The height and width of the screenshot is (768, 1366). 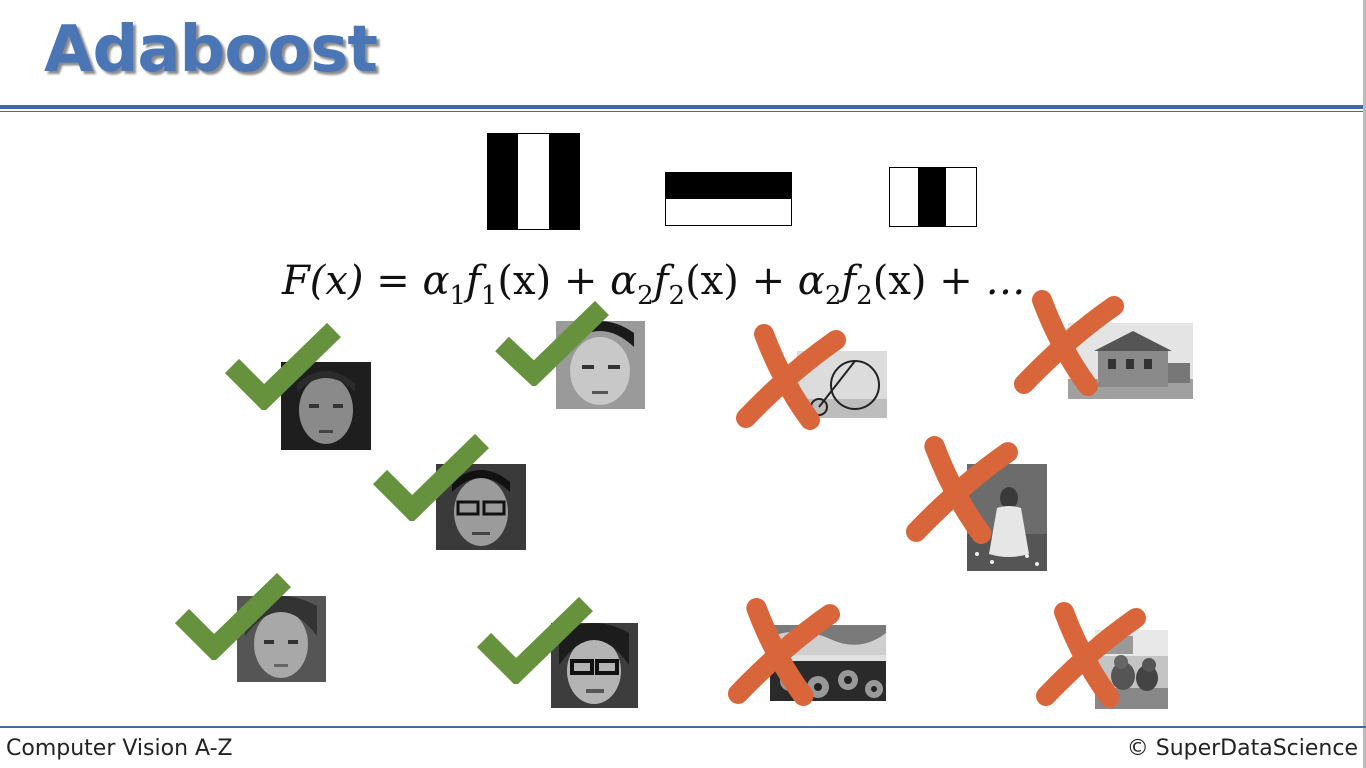 What do you see at coordinates (674, 284) in the screenshot?
I see `formula-term-2: α2f2(x)` at bounding box center [674, 284].